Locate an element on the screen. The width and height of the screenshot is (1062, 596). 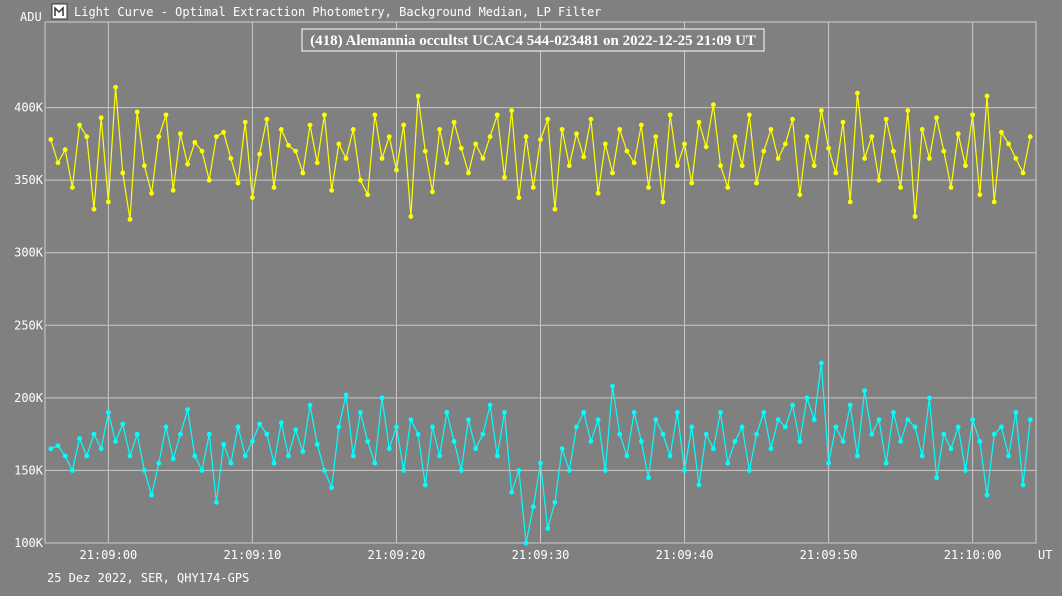
title-box is located at coordinates (533, 40).